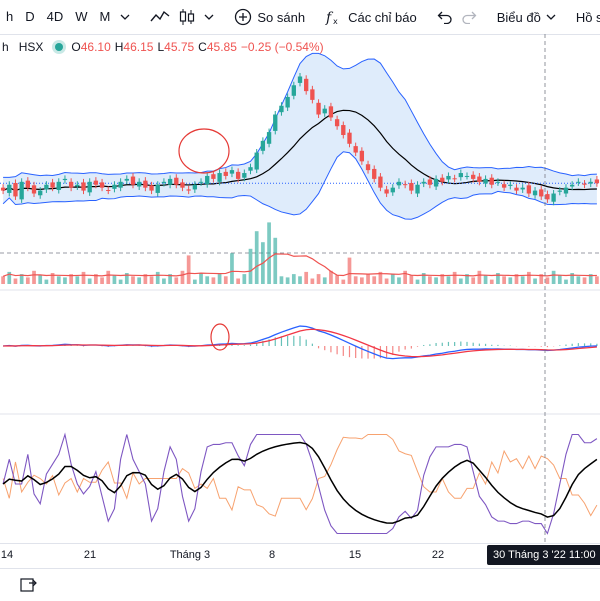  What do you see at coordinates (96, 47) in the screenshot?
I see `open-value: 46.10` at bounding box center [96, 47].